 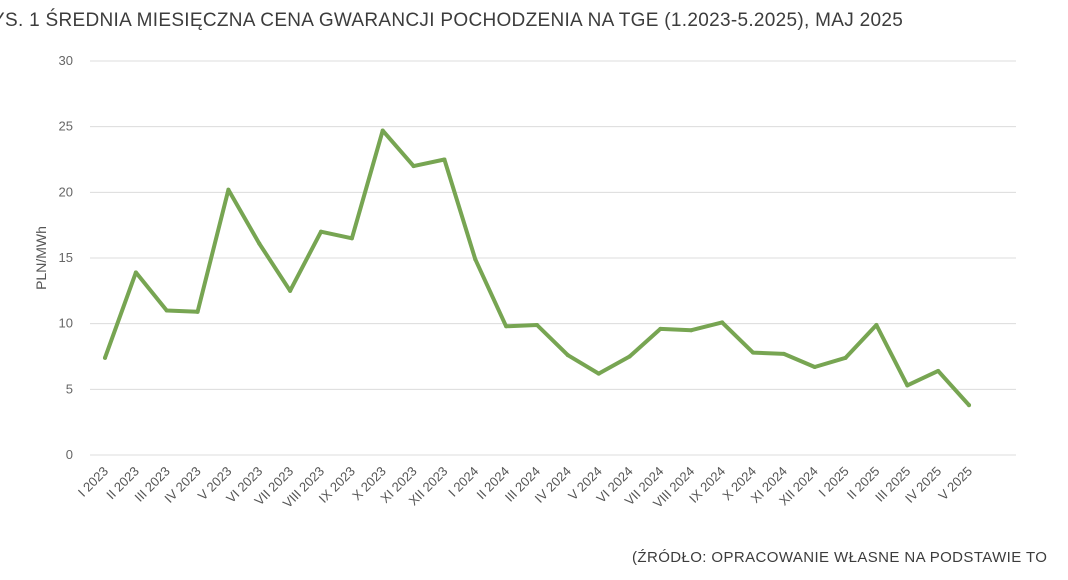 What do you see at coordinates (955, 484) in the screenshot?
I see `x-tick-label: V 2025` at bounding box center [955, 484].